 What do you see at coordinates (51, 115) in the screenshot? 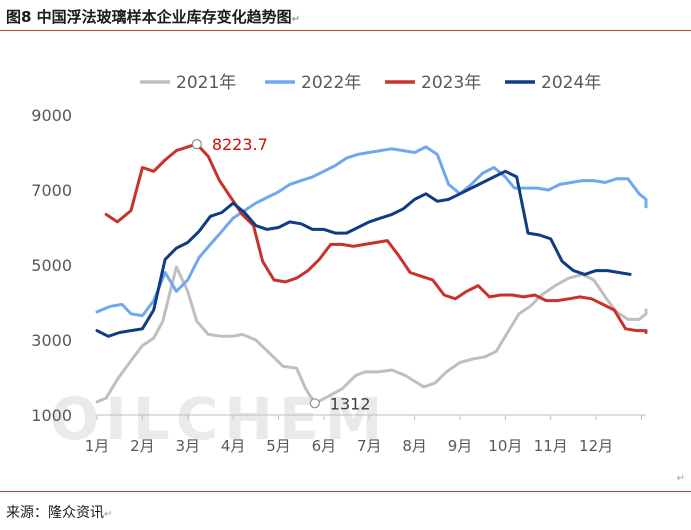
I see `y-tick-label-5: 9000` at bounding box center [51, 115].